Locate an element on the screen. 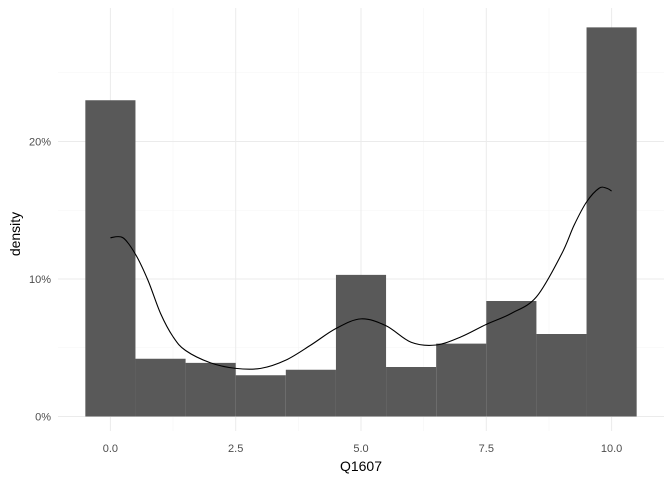  y-axis-title: density is located at coordinates (15, 234).